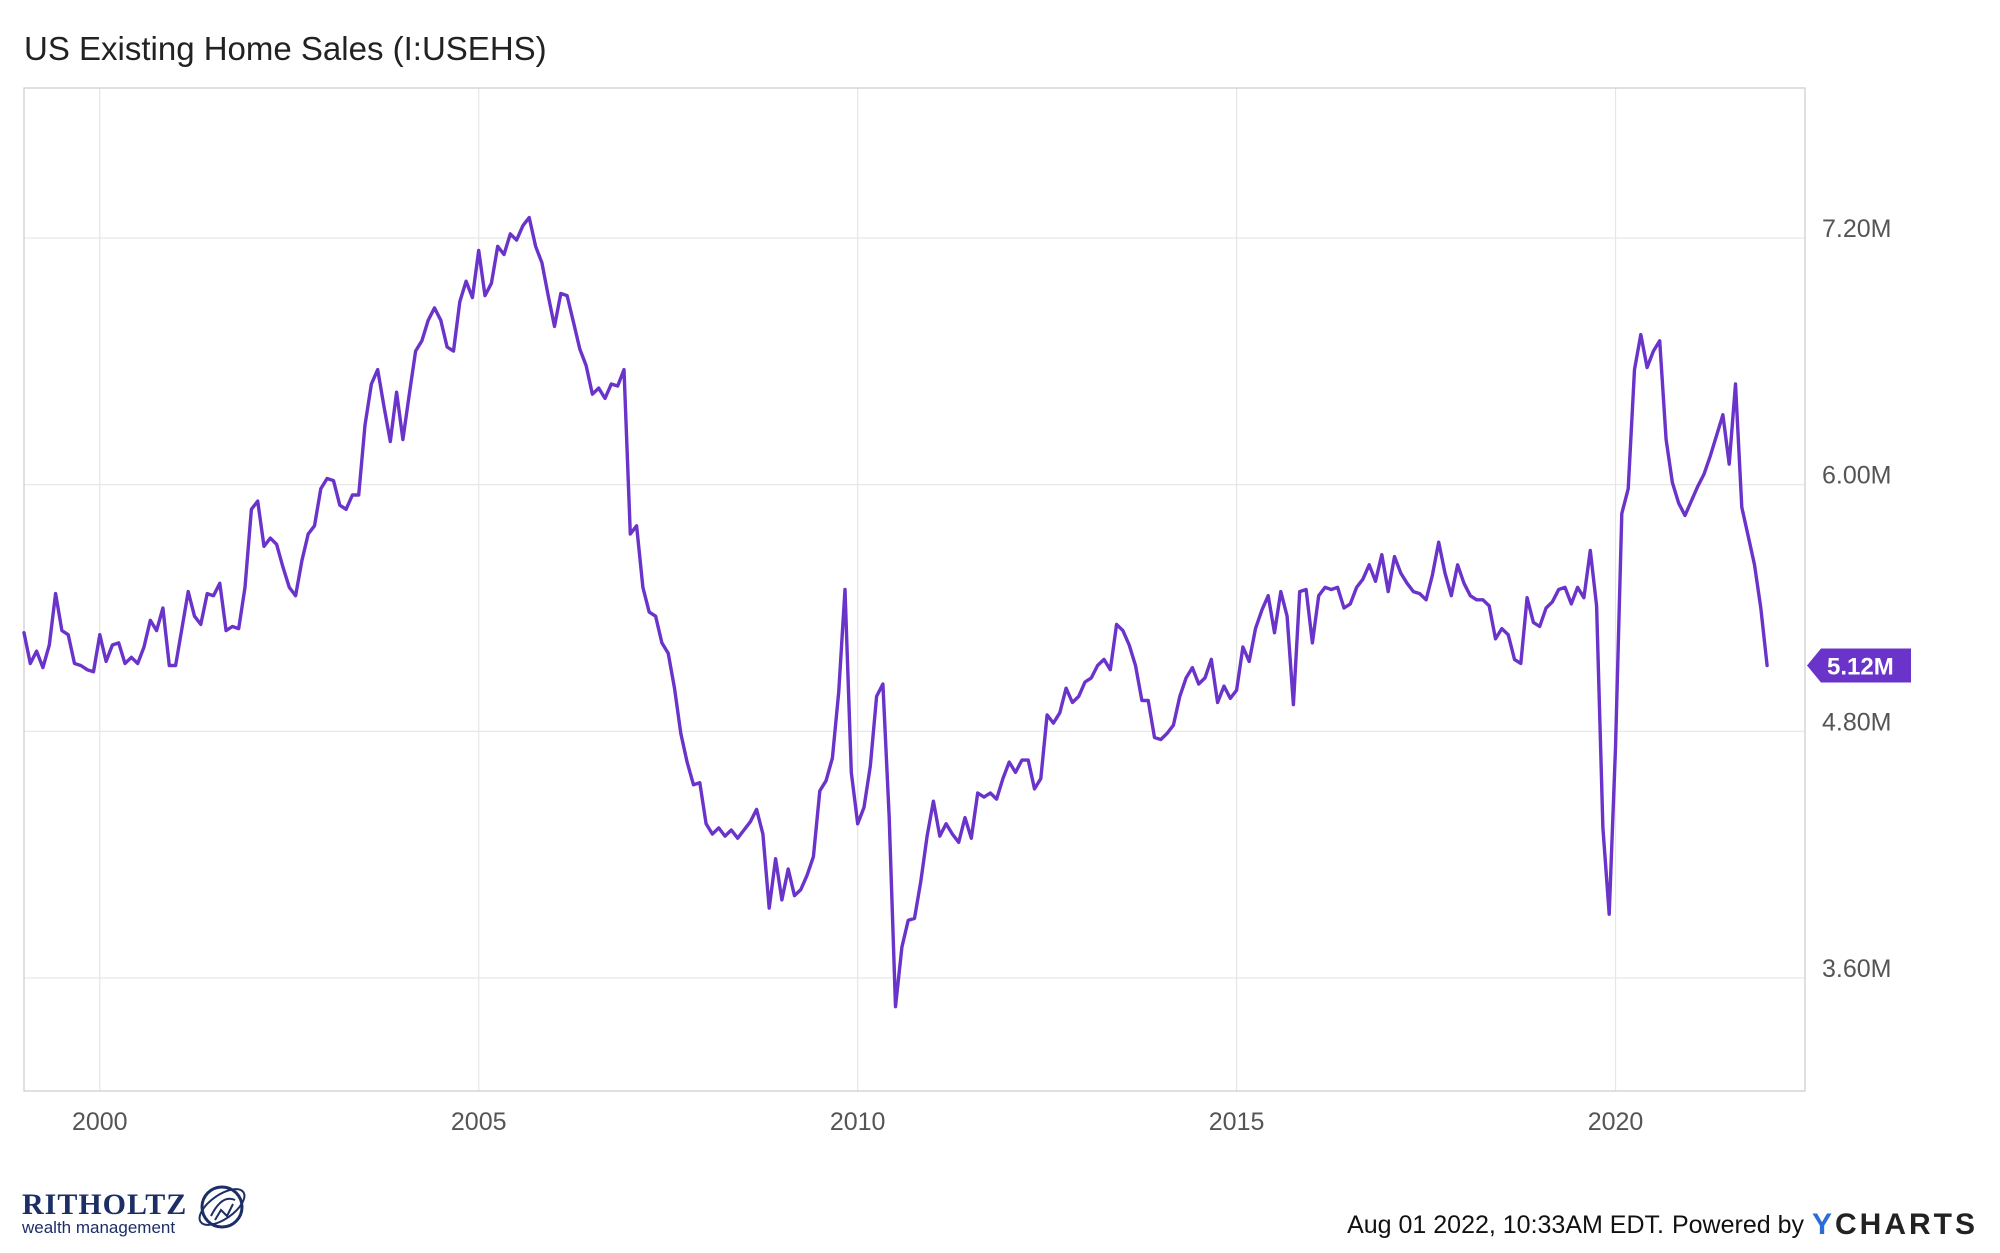 This screenshot has width=2000, height=1253. I want to click on last-value-badge, so click(1859, 665).